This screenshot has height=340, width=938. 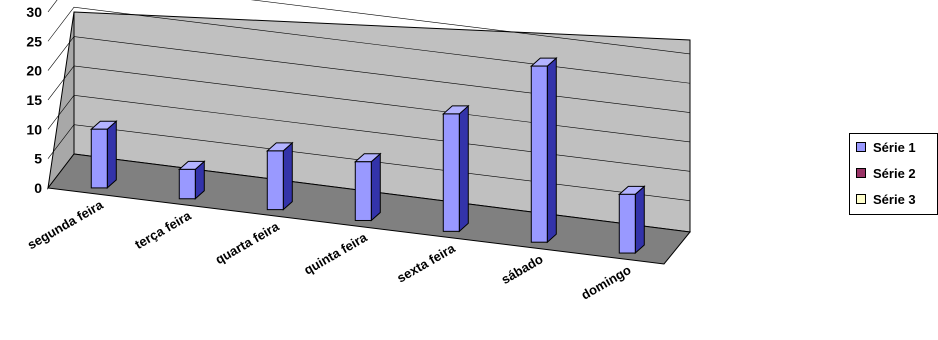 What do you see at coordinates (605, 282) in the screenshot?
I see `x-tick-label: domingo` at bounding box center [605, 282].